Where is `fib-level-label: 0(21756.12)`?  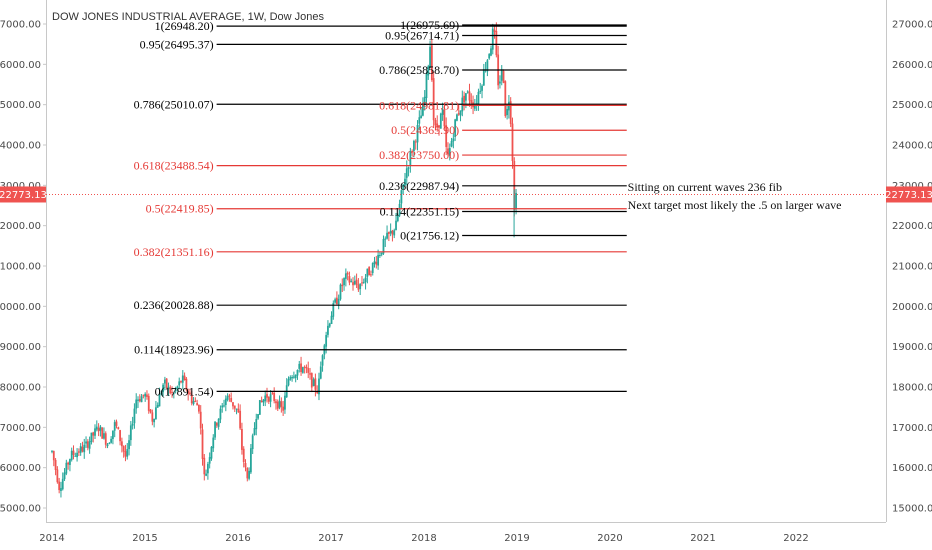
fib-level-label: 0(21756.12) is located at coordinates (429, 236).